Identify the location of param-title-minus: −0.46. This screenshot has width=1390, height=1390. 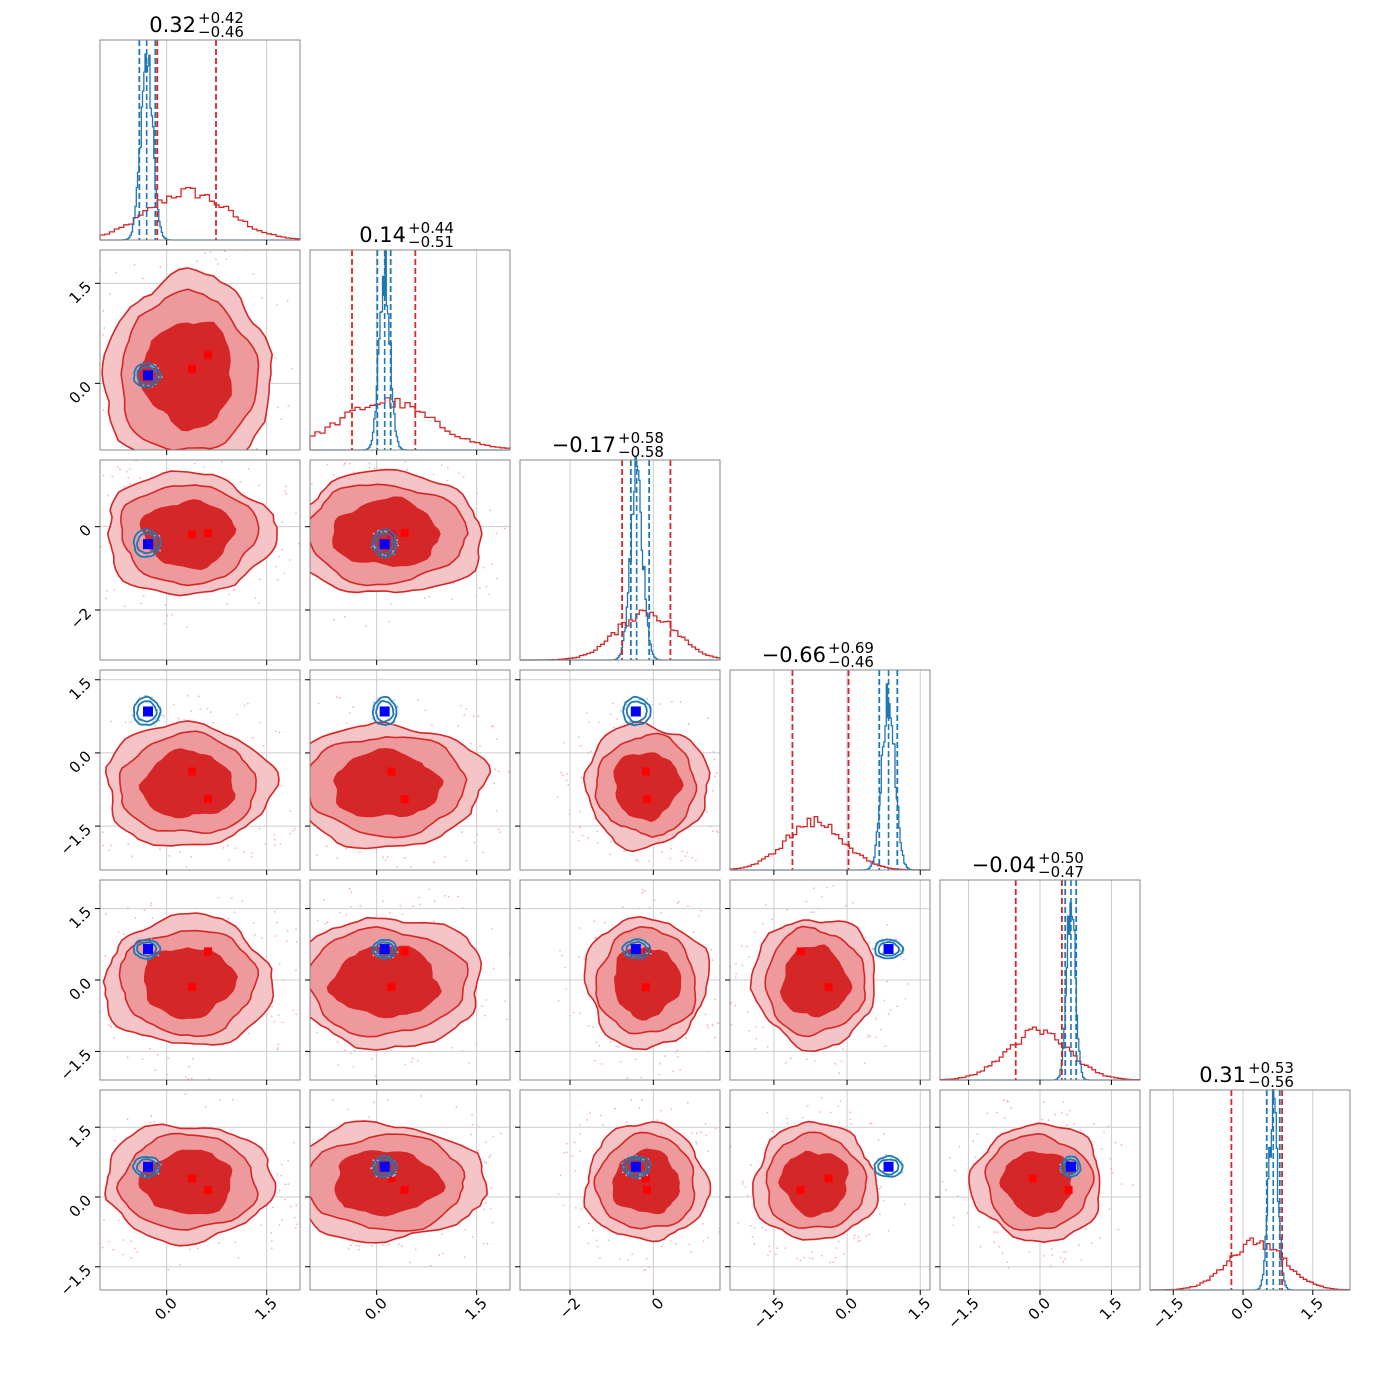
(851, 662).